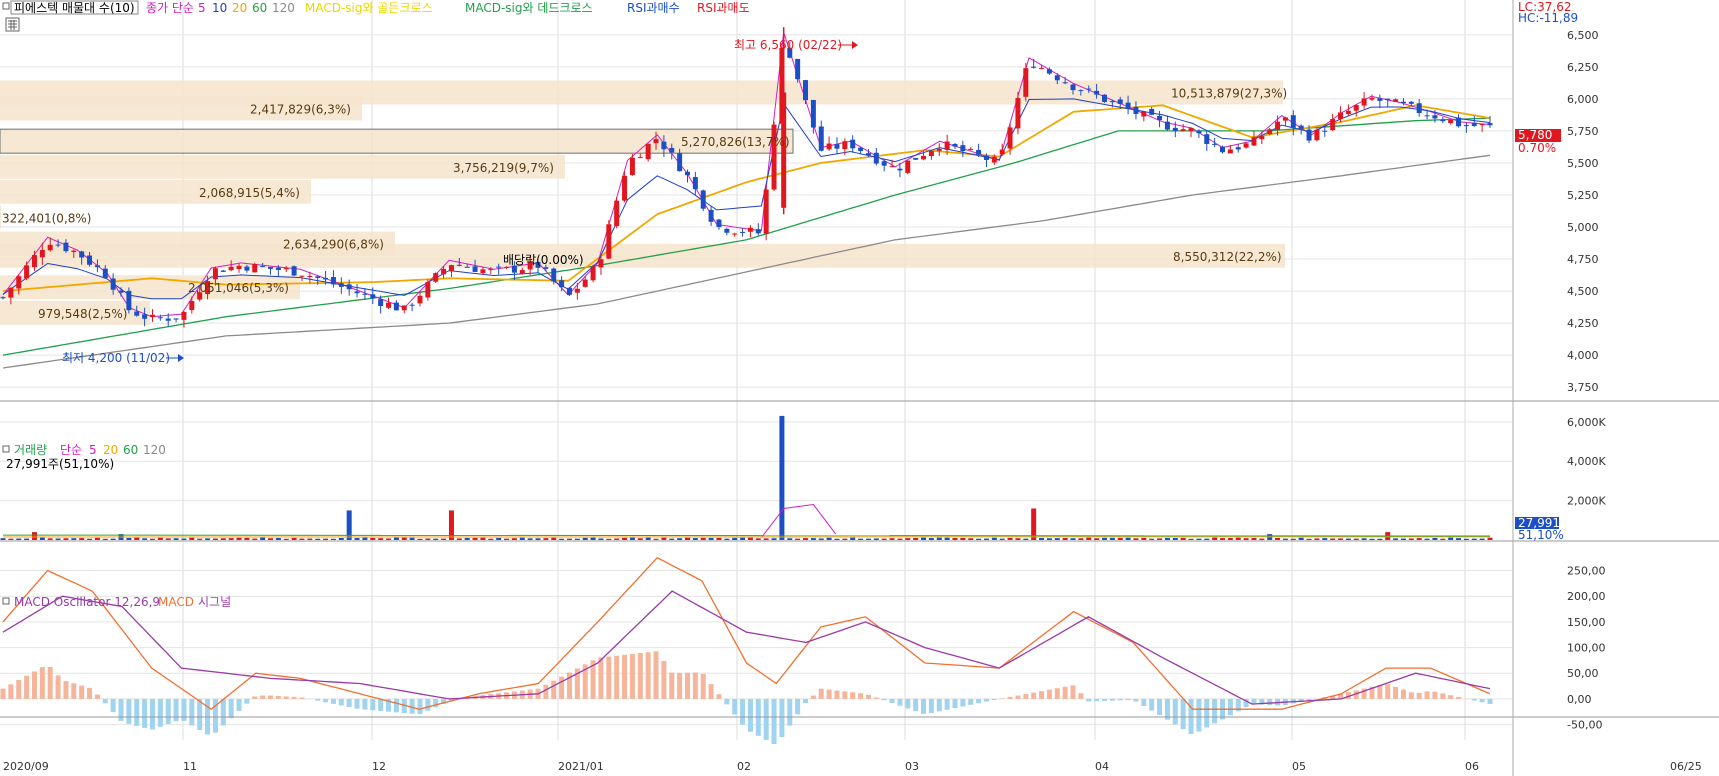 The image size is (1719, 776). Describe the element at coordinates (6, 6) in the screenshot. I see `legend-toggle` at that location.